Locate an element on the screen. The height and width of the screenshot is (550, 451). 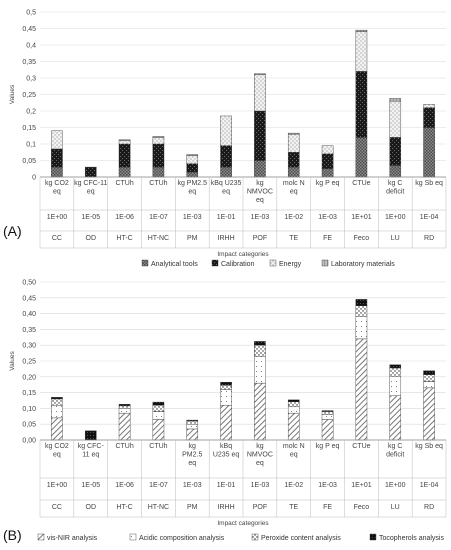
category-label: Feco is located at coordinates (362, 507).